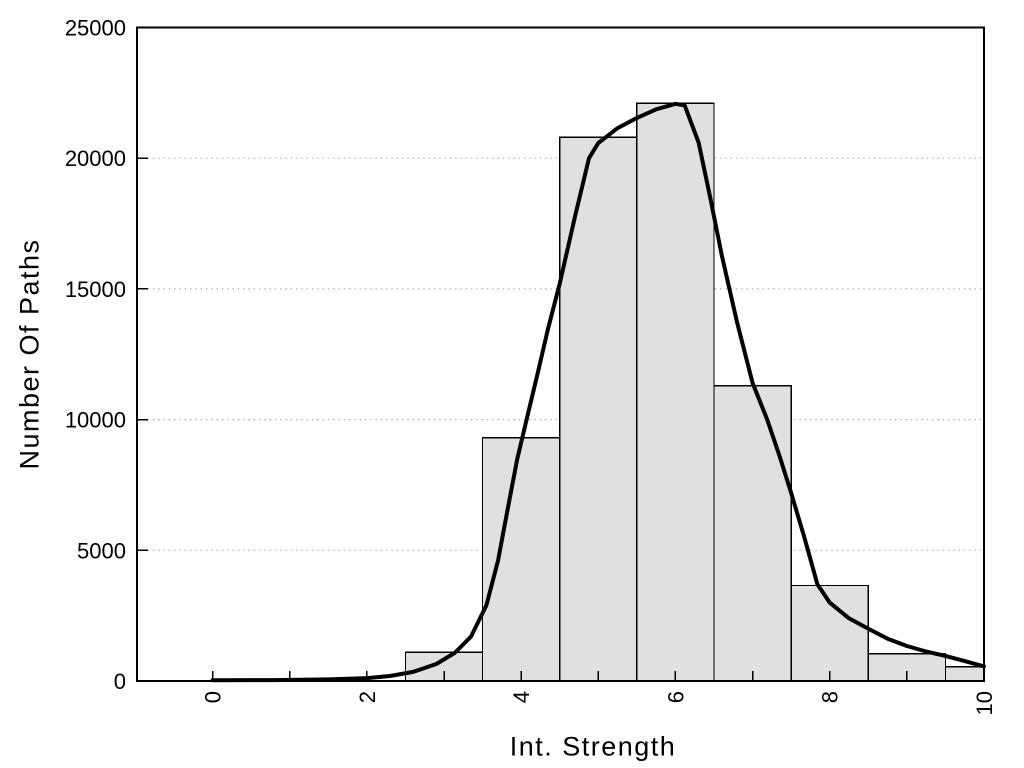 The width and height of the screenshot is (1024, 768). What do you see at coordinates (830, 697) in the screenshot?
I see `x-tick-label: 8` at bounding box center [830, 697].